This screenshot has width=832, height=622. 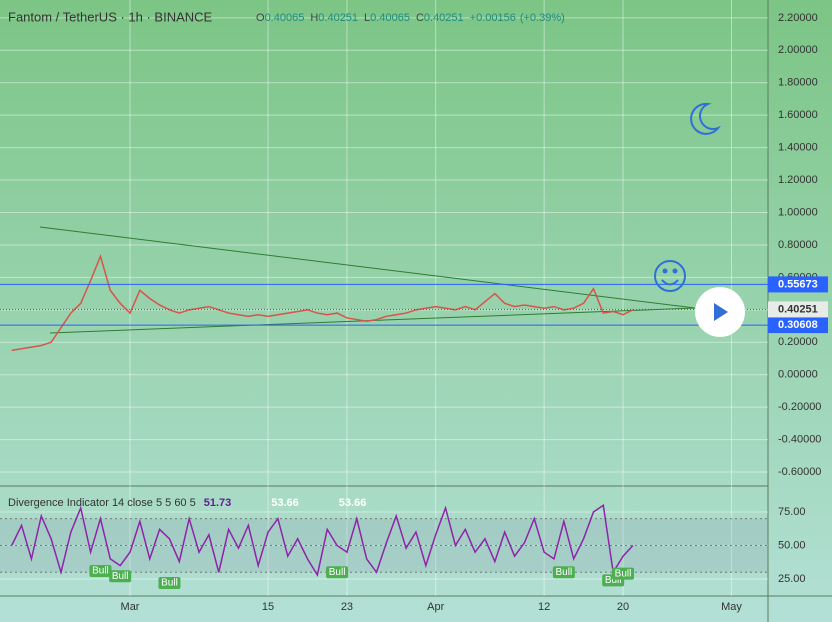 What do you see at coordinates (367, 267) in the screenshot?
I see `trendline` at bounding box center [367, 267].